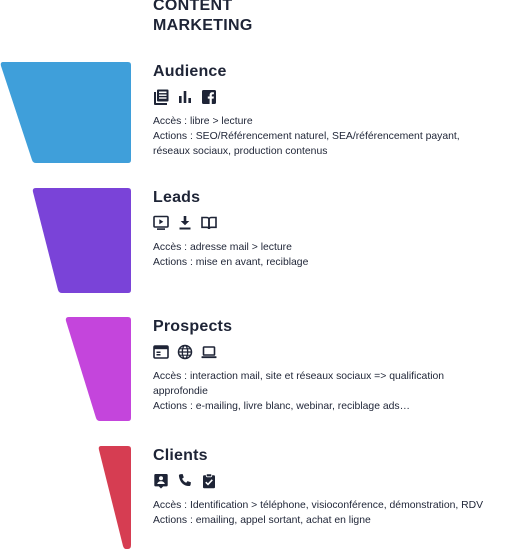 The height and width of the screenshot is (550, 506). What do you see at coordinates (81, 240) in the screenshot?
I see `funnel-segment-leads` at bounding box center [81, 240].